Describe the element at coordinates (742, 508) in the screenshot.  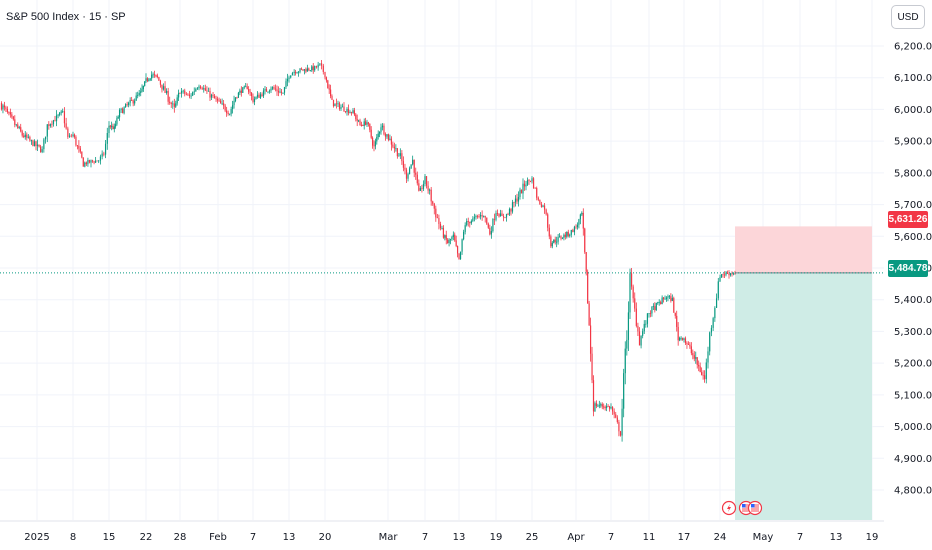
I see `event-icons` at that location.